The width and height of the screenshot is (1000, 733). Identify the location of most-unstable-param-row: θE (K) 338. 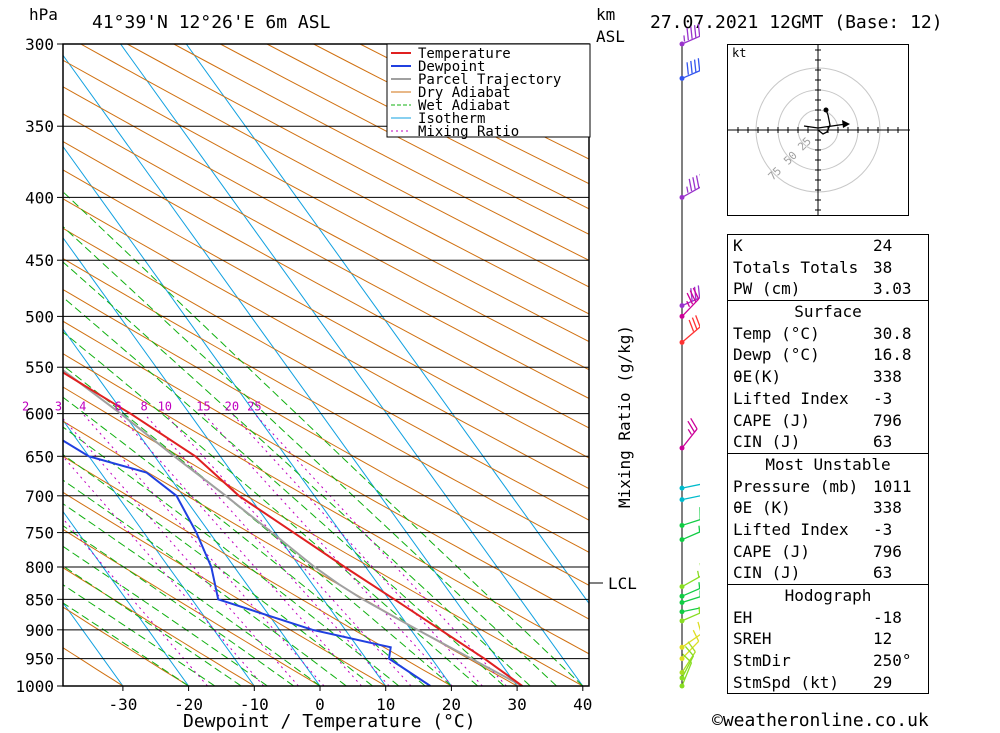
(828, 508).